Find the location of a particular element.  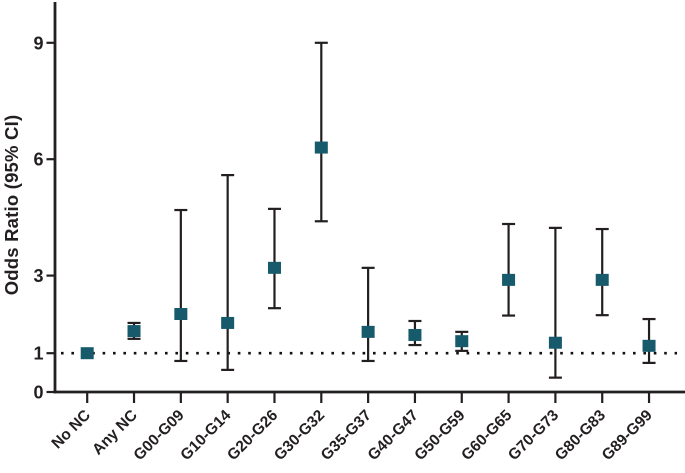

x-category-label: No NC is located at coordinates (72, 430).